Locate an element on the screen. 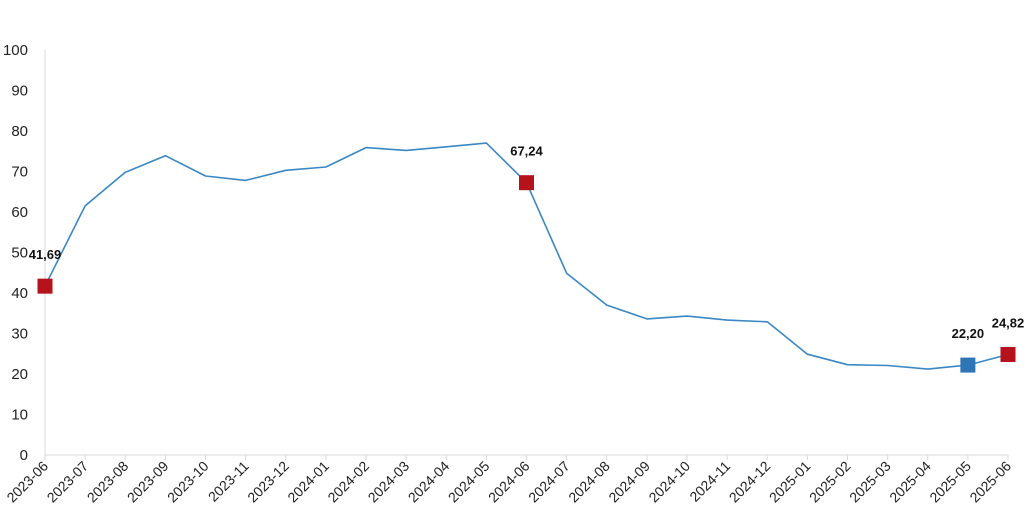 The width and height of the screenshot is (1024, 526). x-tick-label: 2023-07 is located at coordinates (68, 482).